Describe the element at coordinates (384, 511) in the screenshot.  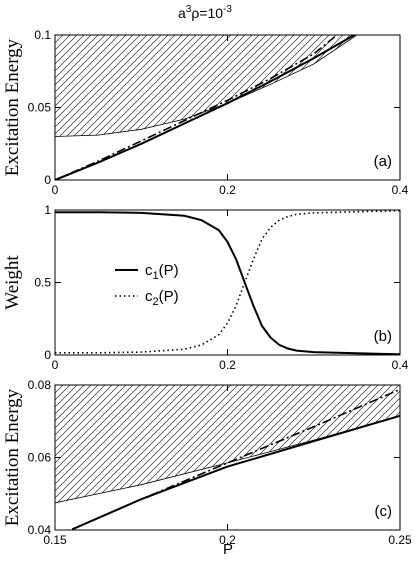
I see `panel-label: (c)` at that location.